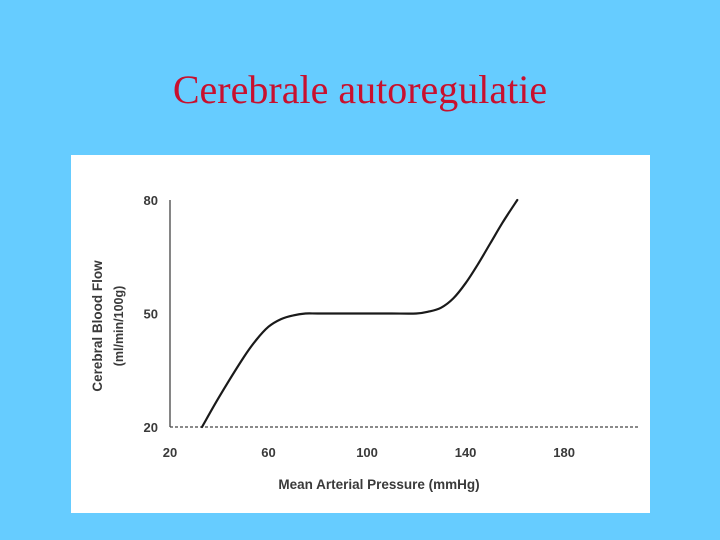 Image resolution: width=720 pixels, height=540 pixels. I want to click on y-tick-labels: 20 50 80, so click(151, 314).